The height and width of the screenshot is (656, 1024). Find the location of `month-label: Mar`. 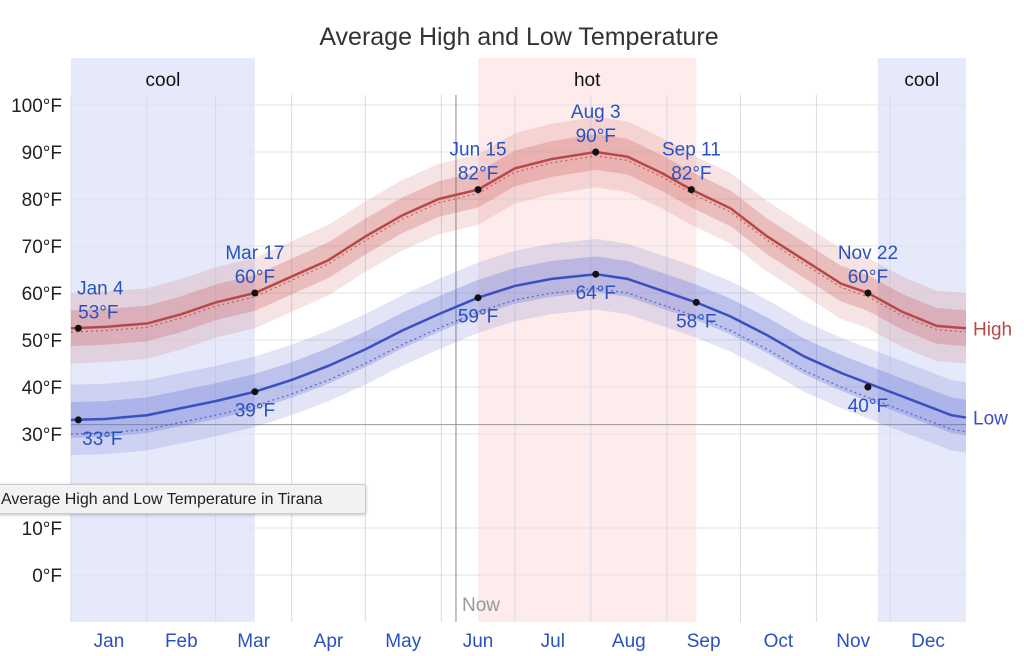

month-label: Mar is located at coordinates (253, 641).